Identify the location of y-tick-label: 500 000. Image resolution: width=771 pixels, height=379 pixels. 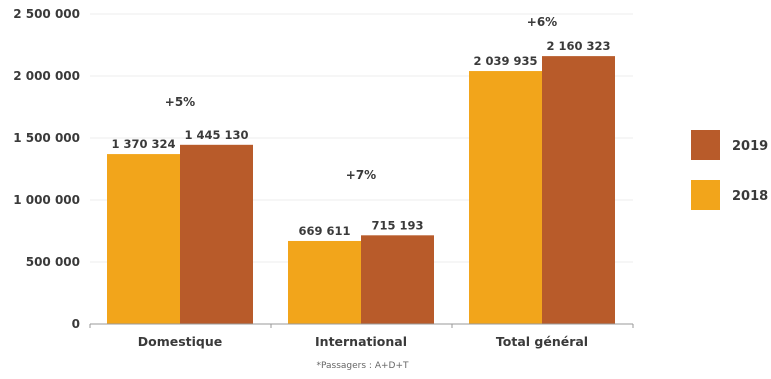
(53, 262).